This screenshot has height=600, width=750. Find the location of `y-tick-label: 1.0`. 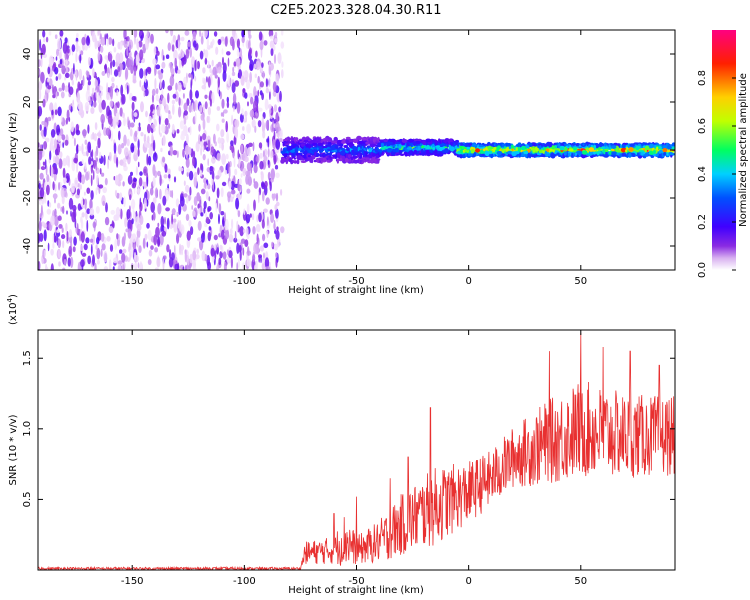

y-tick-label: 1.0 is located at coordinates (27, 429).